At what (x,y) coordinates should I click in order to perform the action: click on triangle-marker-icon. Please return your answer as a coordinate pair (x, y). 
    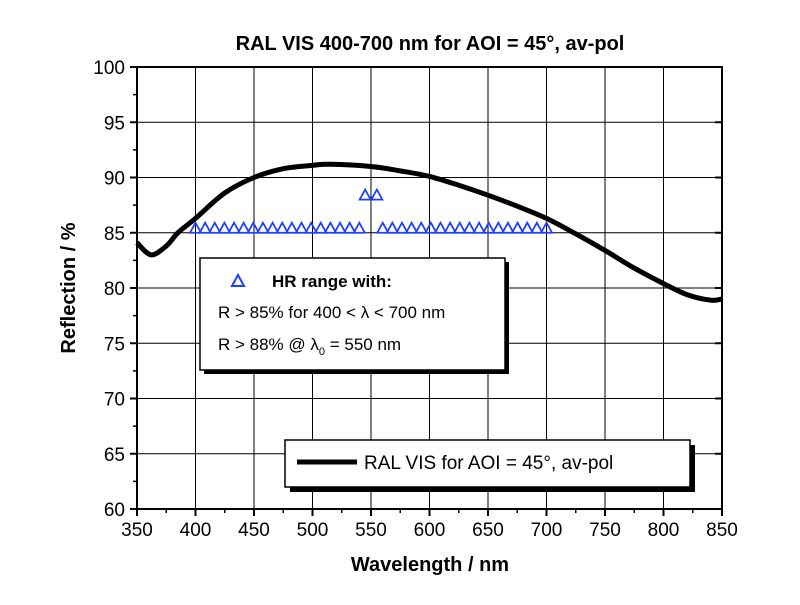
    Looking at the image, I should click on (238, 279).